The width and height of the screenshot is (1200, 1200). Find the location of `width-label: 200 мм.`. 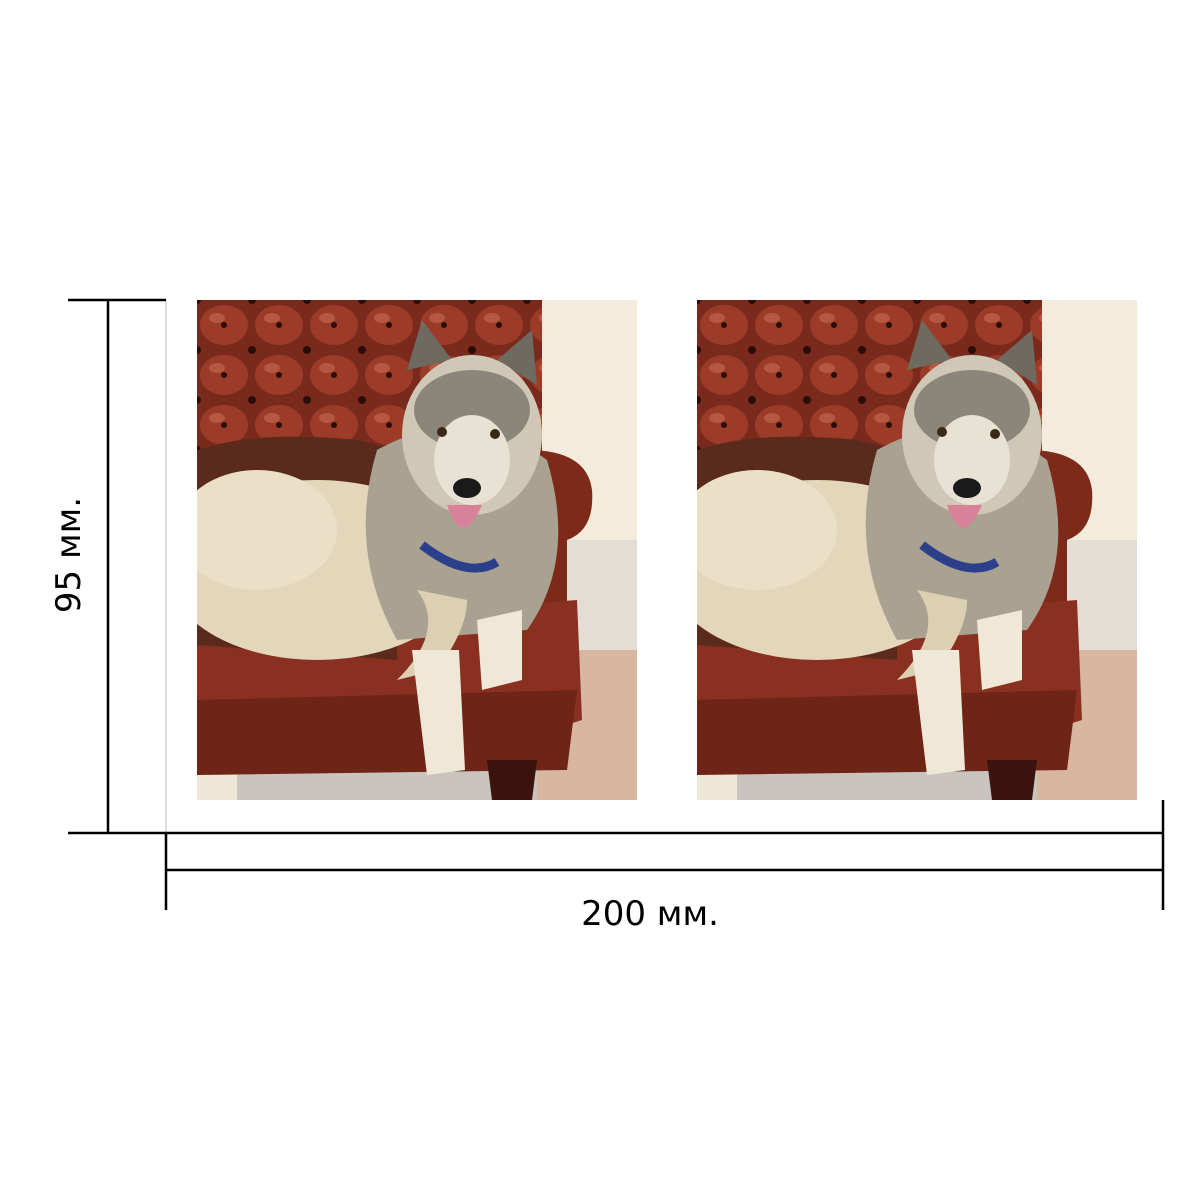

width-label: 200 мм. is located at coordinates (650, 914).